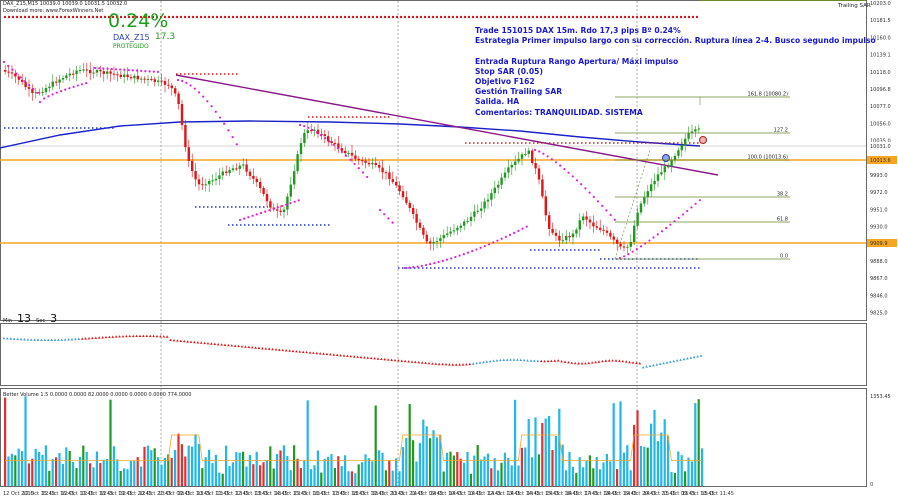 This screenshot has width=898, height=500. Describe the element at coordinates (485, 494) in the screenshot. I see `time-tick-label: 14 Oct 12:45` at that location.